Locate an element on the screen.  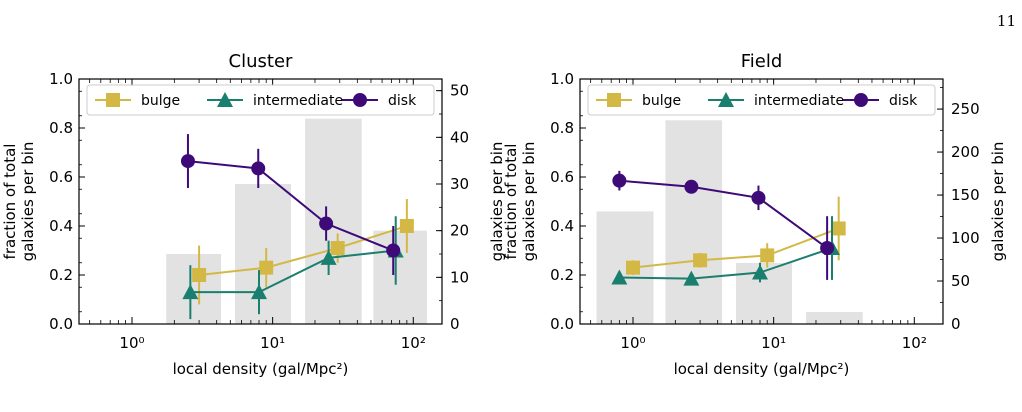
cluster-legend: bulge intermediate disk is located at coordinates (260, 100).